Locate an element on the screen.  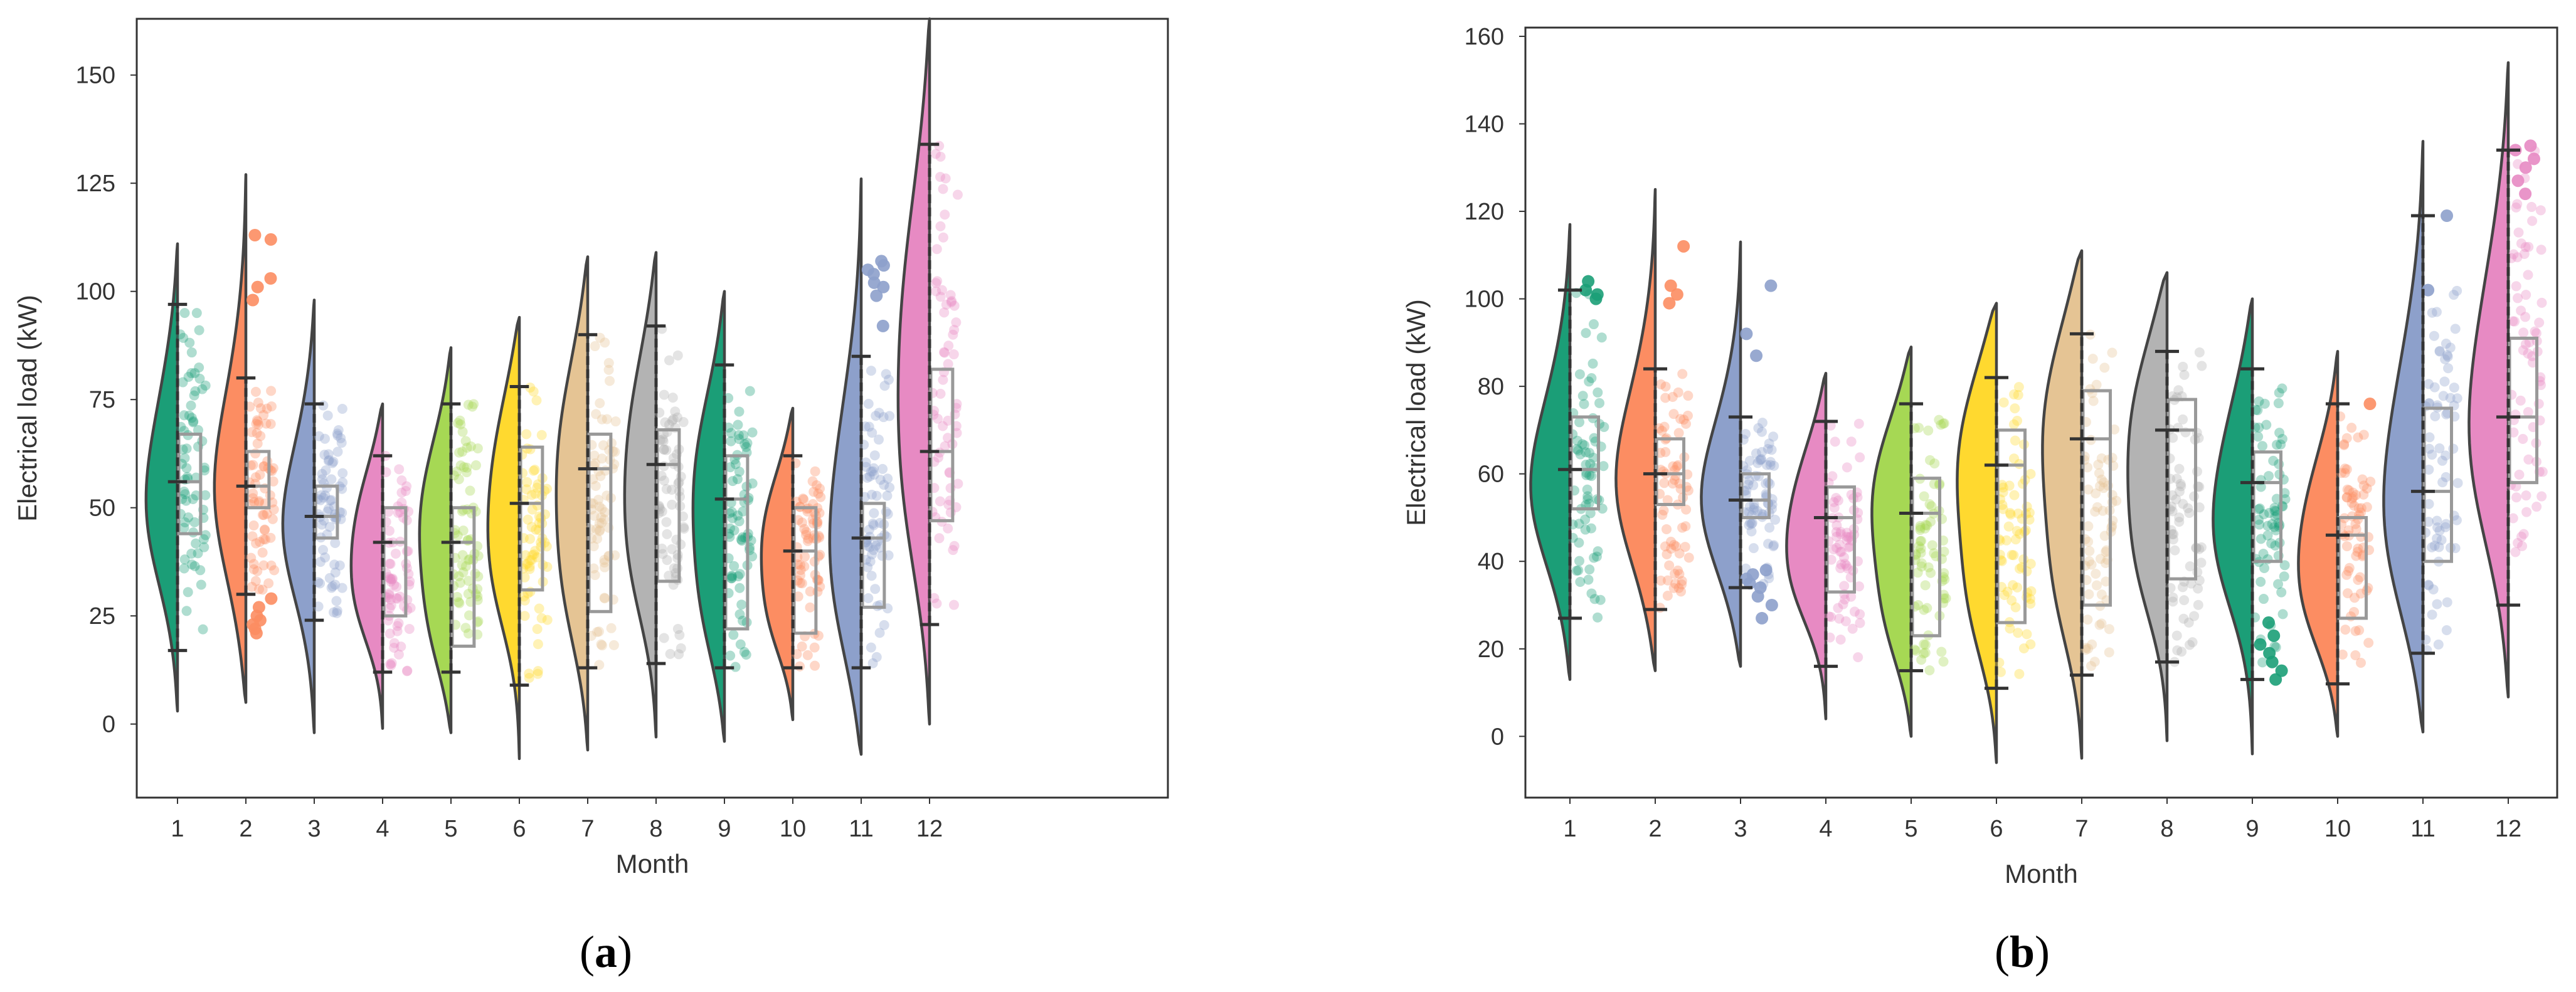
x-axis-title: Month is located at coordinates (2041, 874).